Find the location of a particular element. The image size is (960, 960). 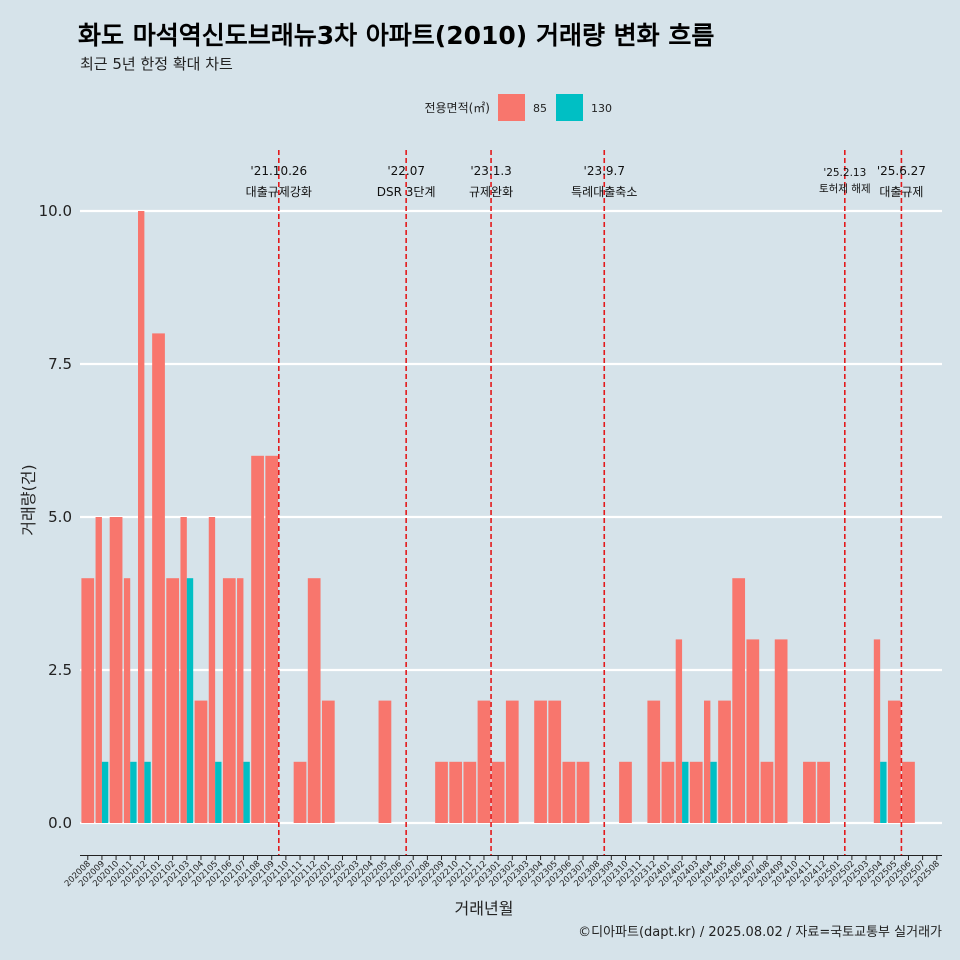

y-axis-title: 거래량(건) is located at coordinates (28, 499).